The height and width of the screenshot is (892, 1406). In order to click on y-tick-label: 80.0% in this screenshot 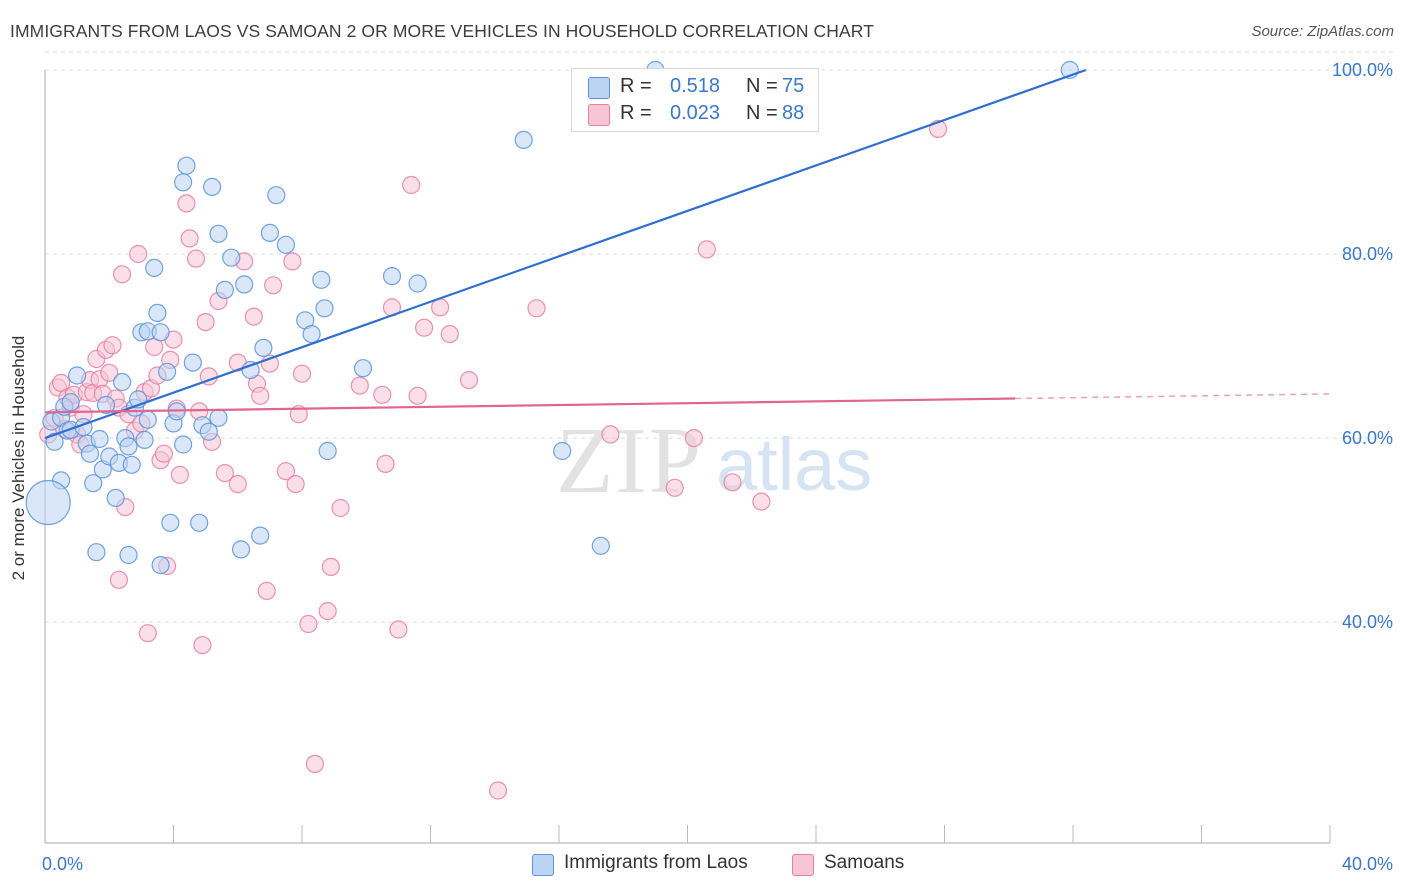, I will do `click(1367, 254)`.